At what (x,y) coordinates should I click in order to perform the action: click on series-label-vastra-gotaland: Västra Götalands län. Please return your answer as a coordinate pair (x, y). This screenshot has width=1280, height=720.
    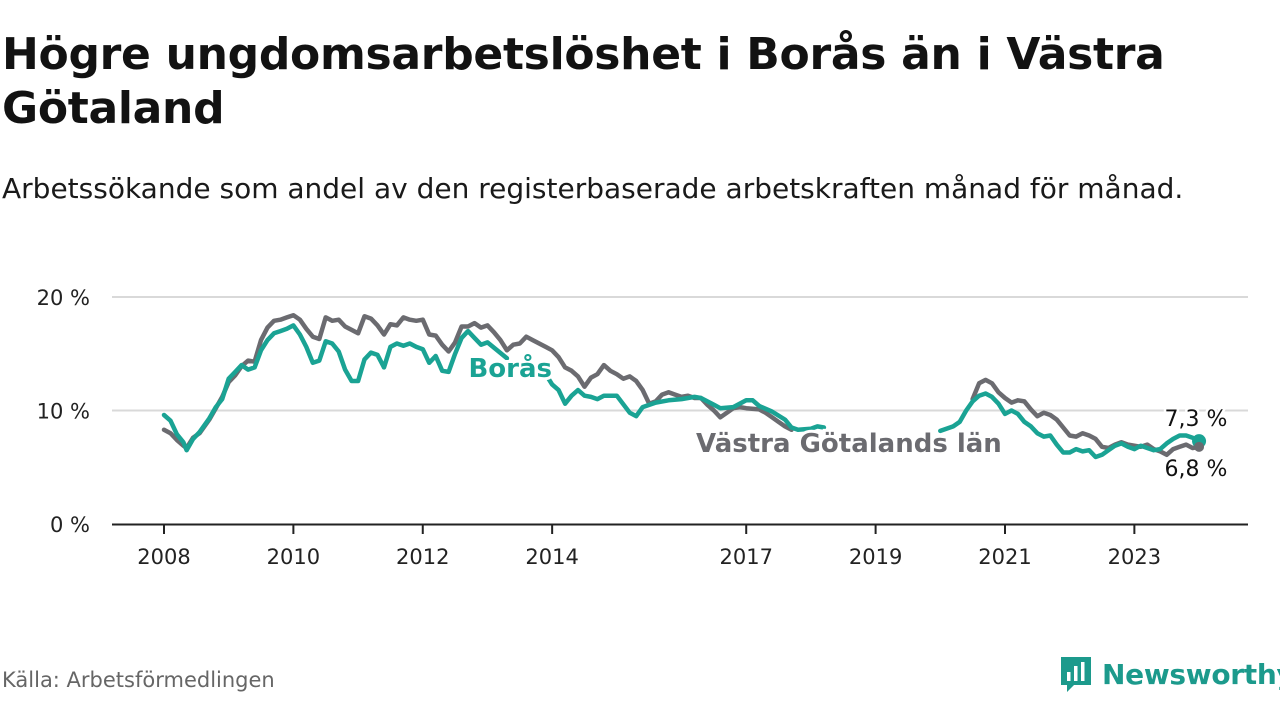
    Looking at the image, I should click on (849, 444).